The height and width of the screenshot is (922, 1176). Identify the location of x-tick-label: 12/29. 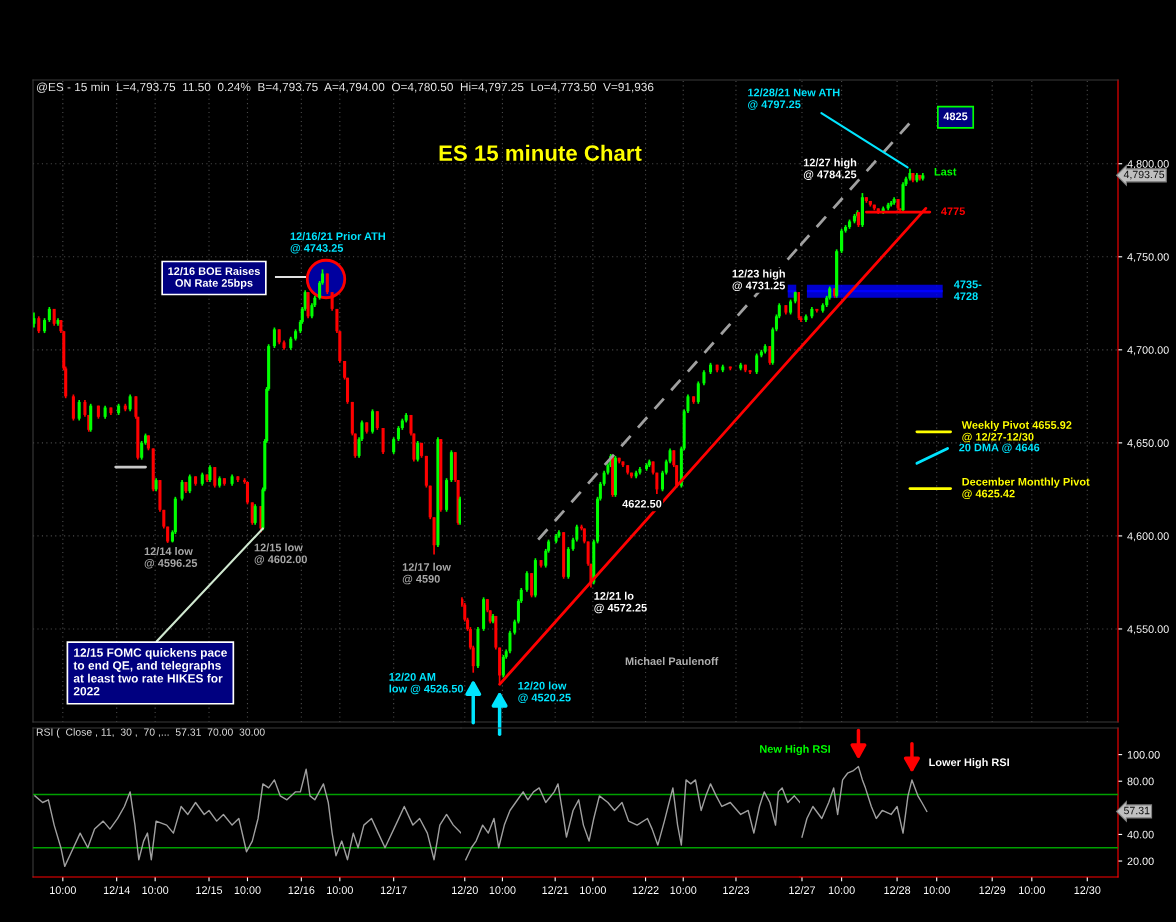
(992, 890).